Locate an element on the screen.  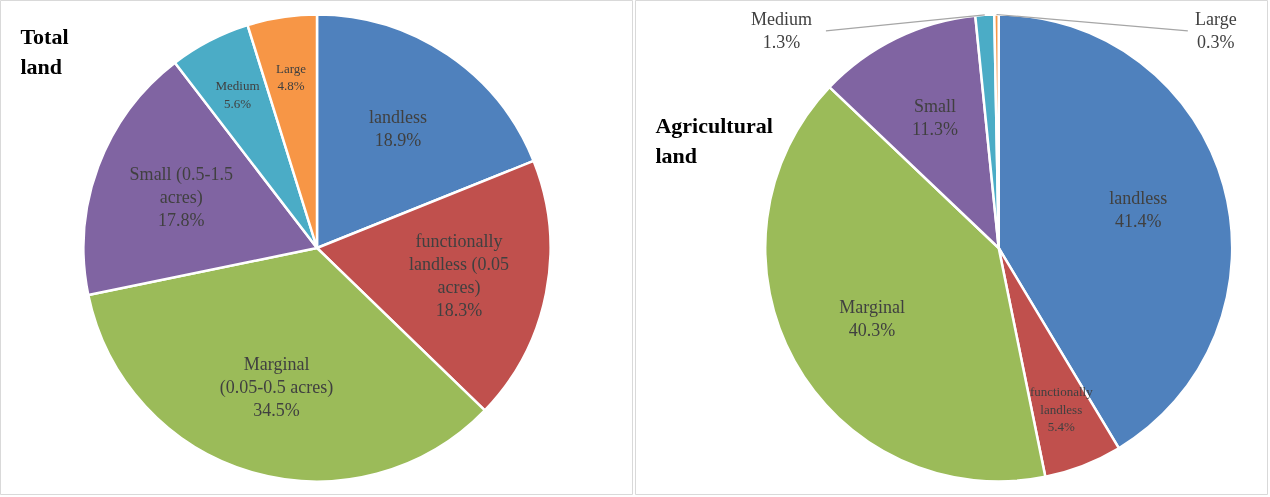
data-label: 0.3% is located at coordinates (1216, 42).